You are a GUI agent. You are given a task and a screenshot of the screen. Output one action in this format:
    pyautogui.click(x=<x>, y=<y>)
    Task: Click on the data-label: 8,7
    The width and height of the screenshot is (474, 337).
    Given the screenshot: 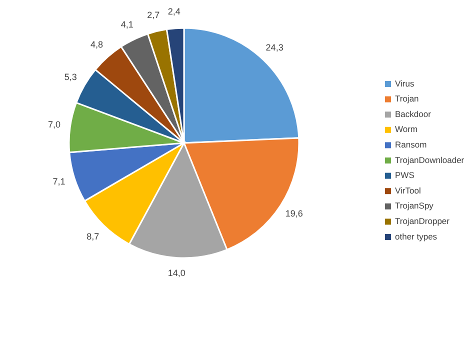 What is the action you would take?
    pyautogui.click(x=93, y=236)
    